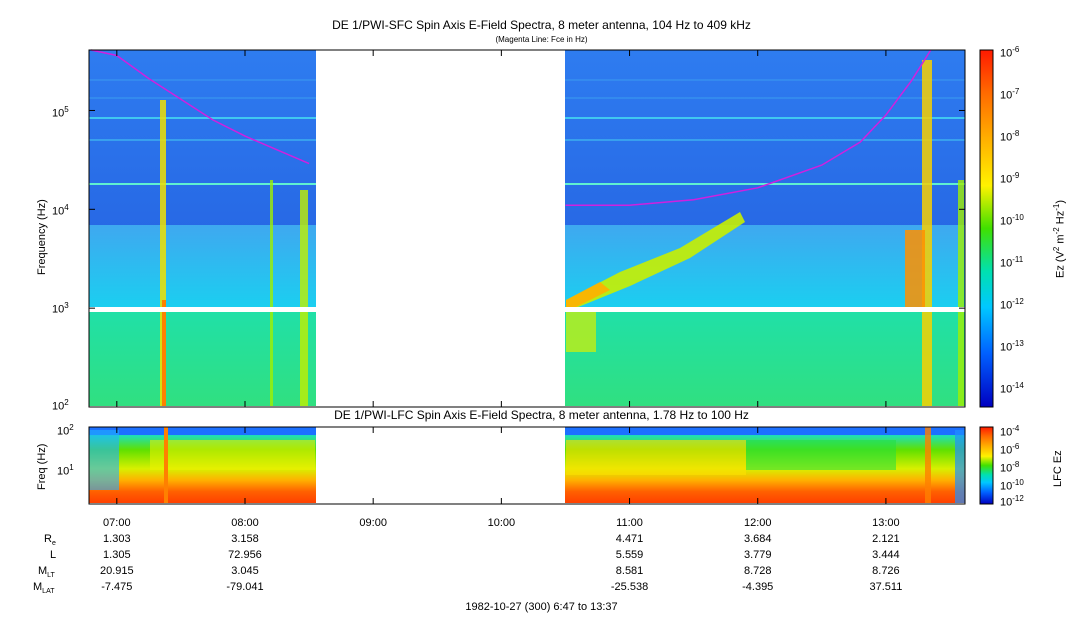  I want to click on x-tick-label: 08:00, so click(245, 523).